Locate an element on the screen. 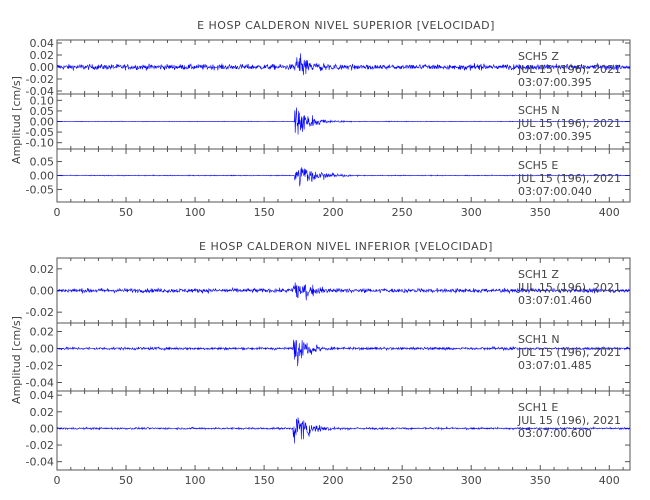 The image size is (650, 500). station-component-label: SCH1 Z is located at coordinates (538, 274).